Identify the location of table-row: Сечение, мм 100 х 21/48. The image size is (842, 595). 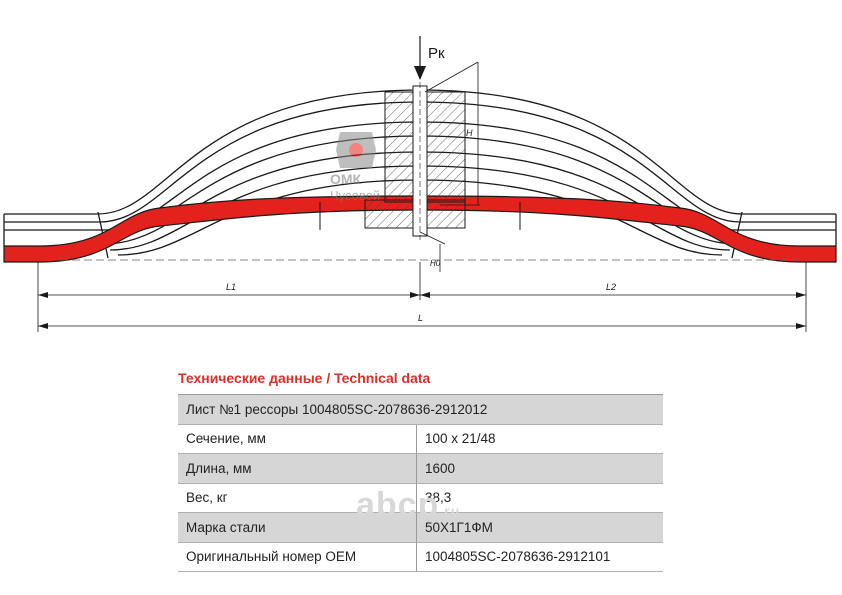
(420, 439).